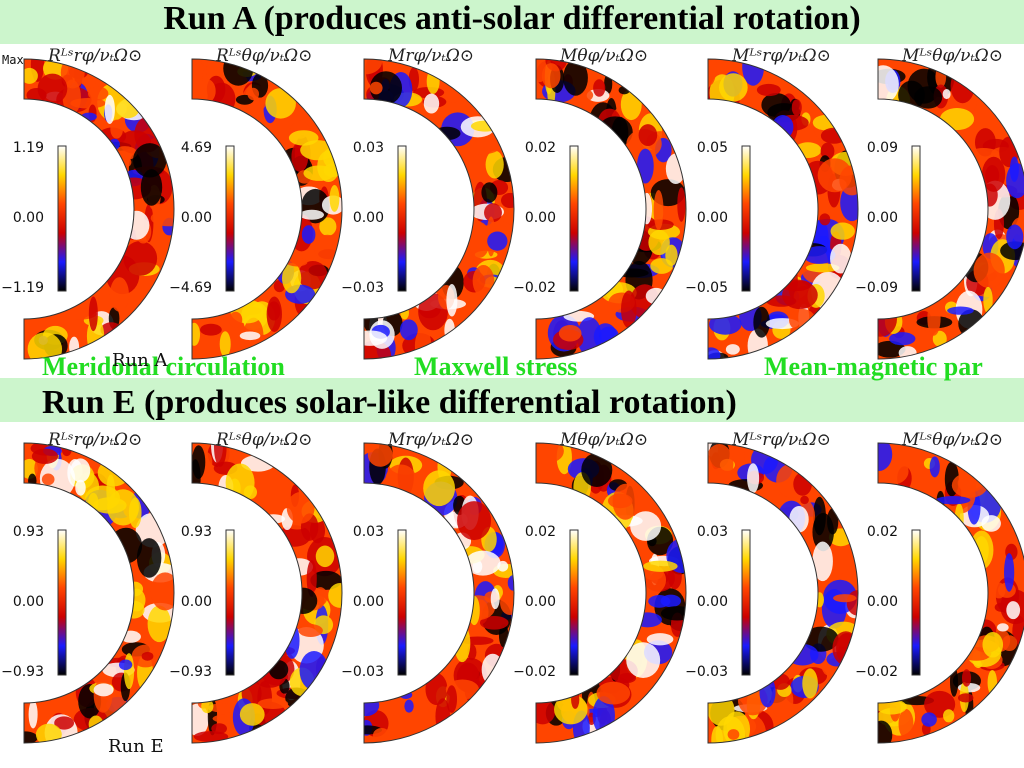 The width and height of the screenshot is (1024, 768). Describe the element at coordinates (190, 288) in the screenshot. I see `colorbar-tick-bot: −4.69` at that location.